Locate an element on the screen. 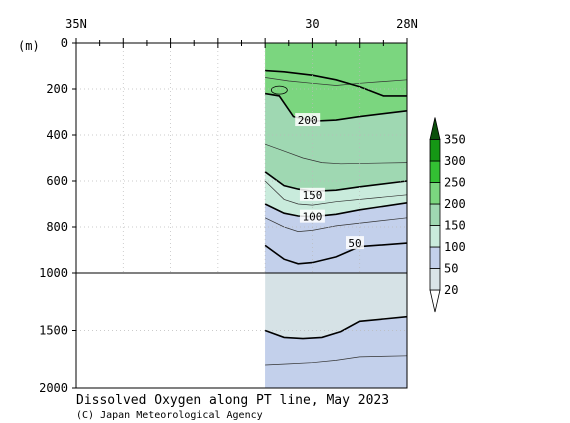 The width and height of the screenshot is (570, 423). x-tick-label-35N: 35N is located at coordinates (76, 24).